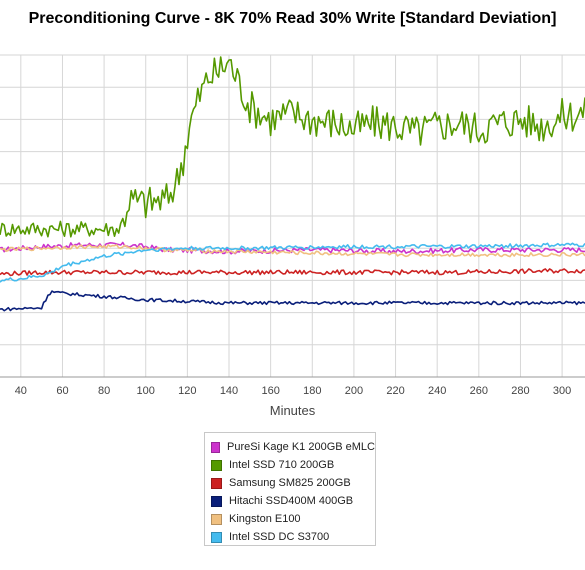 Image resolution: width=585 pixels, height=570 pixels. I want to click on x-tick-label-4: 120, so click(187, 391).